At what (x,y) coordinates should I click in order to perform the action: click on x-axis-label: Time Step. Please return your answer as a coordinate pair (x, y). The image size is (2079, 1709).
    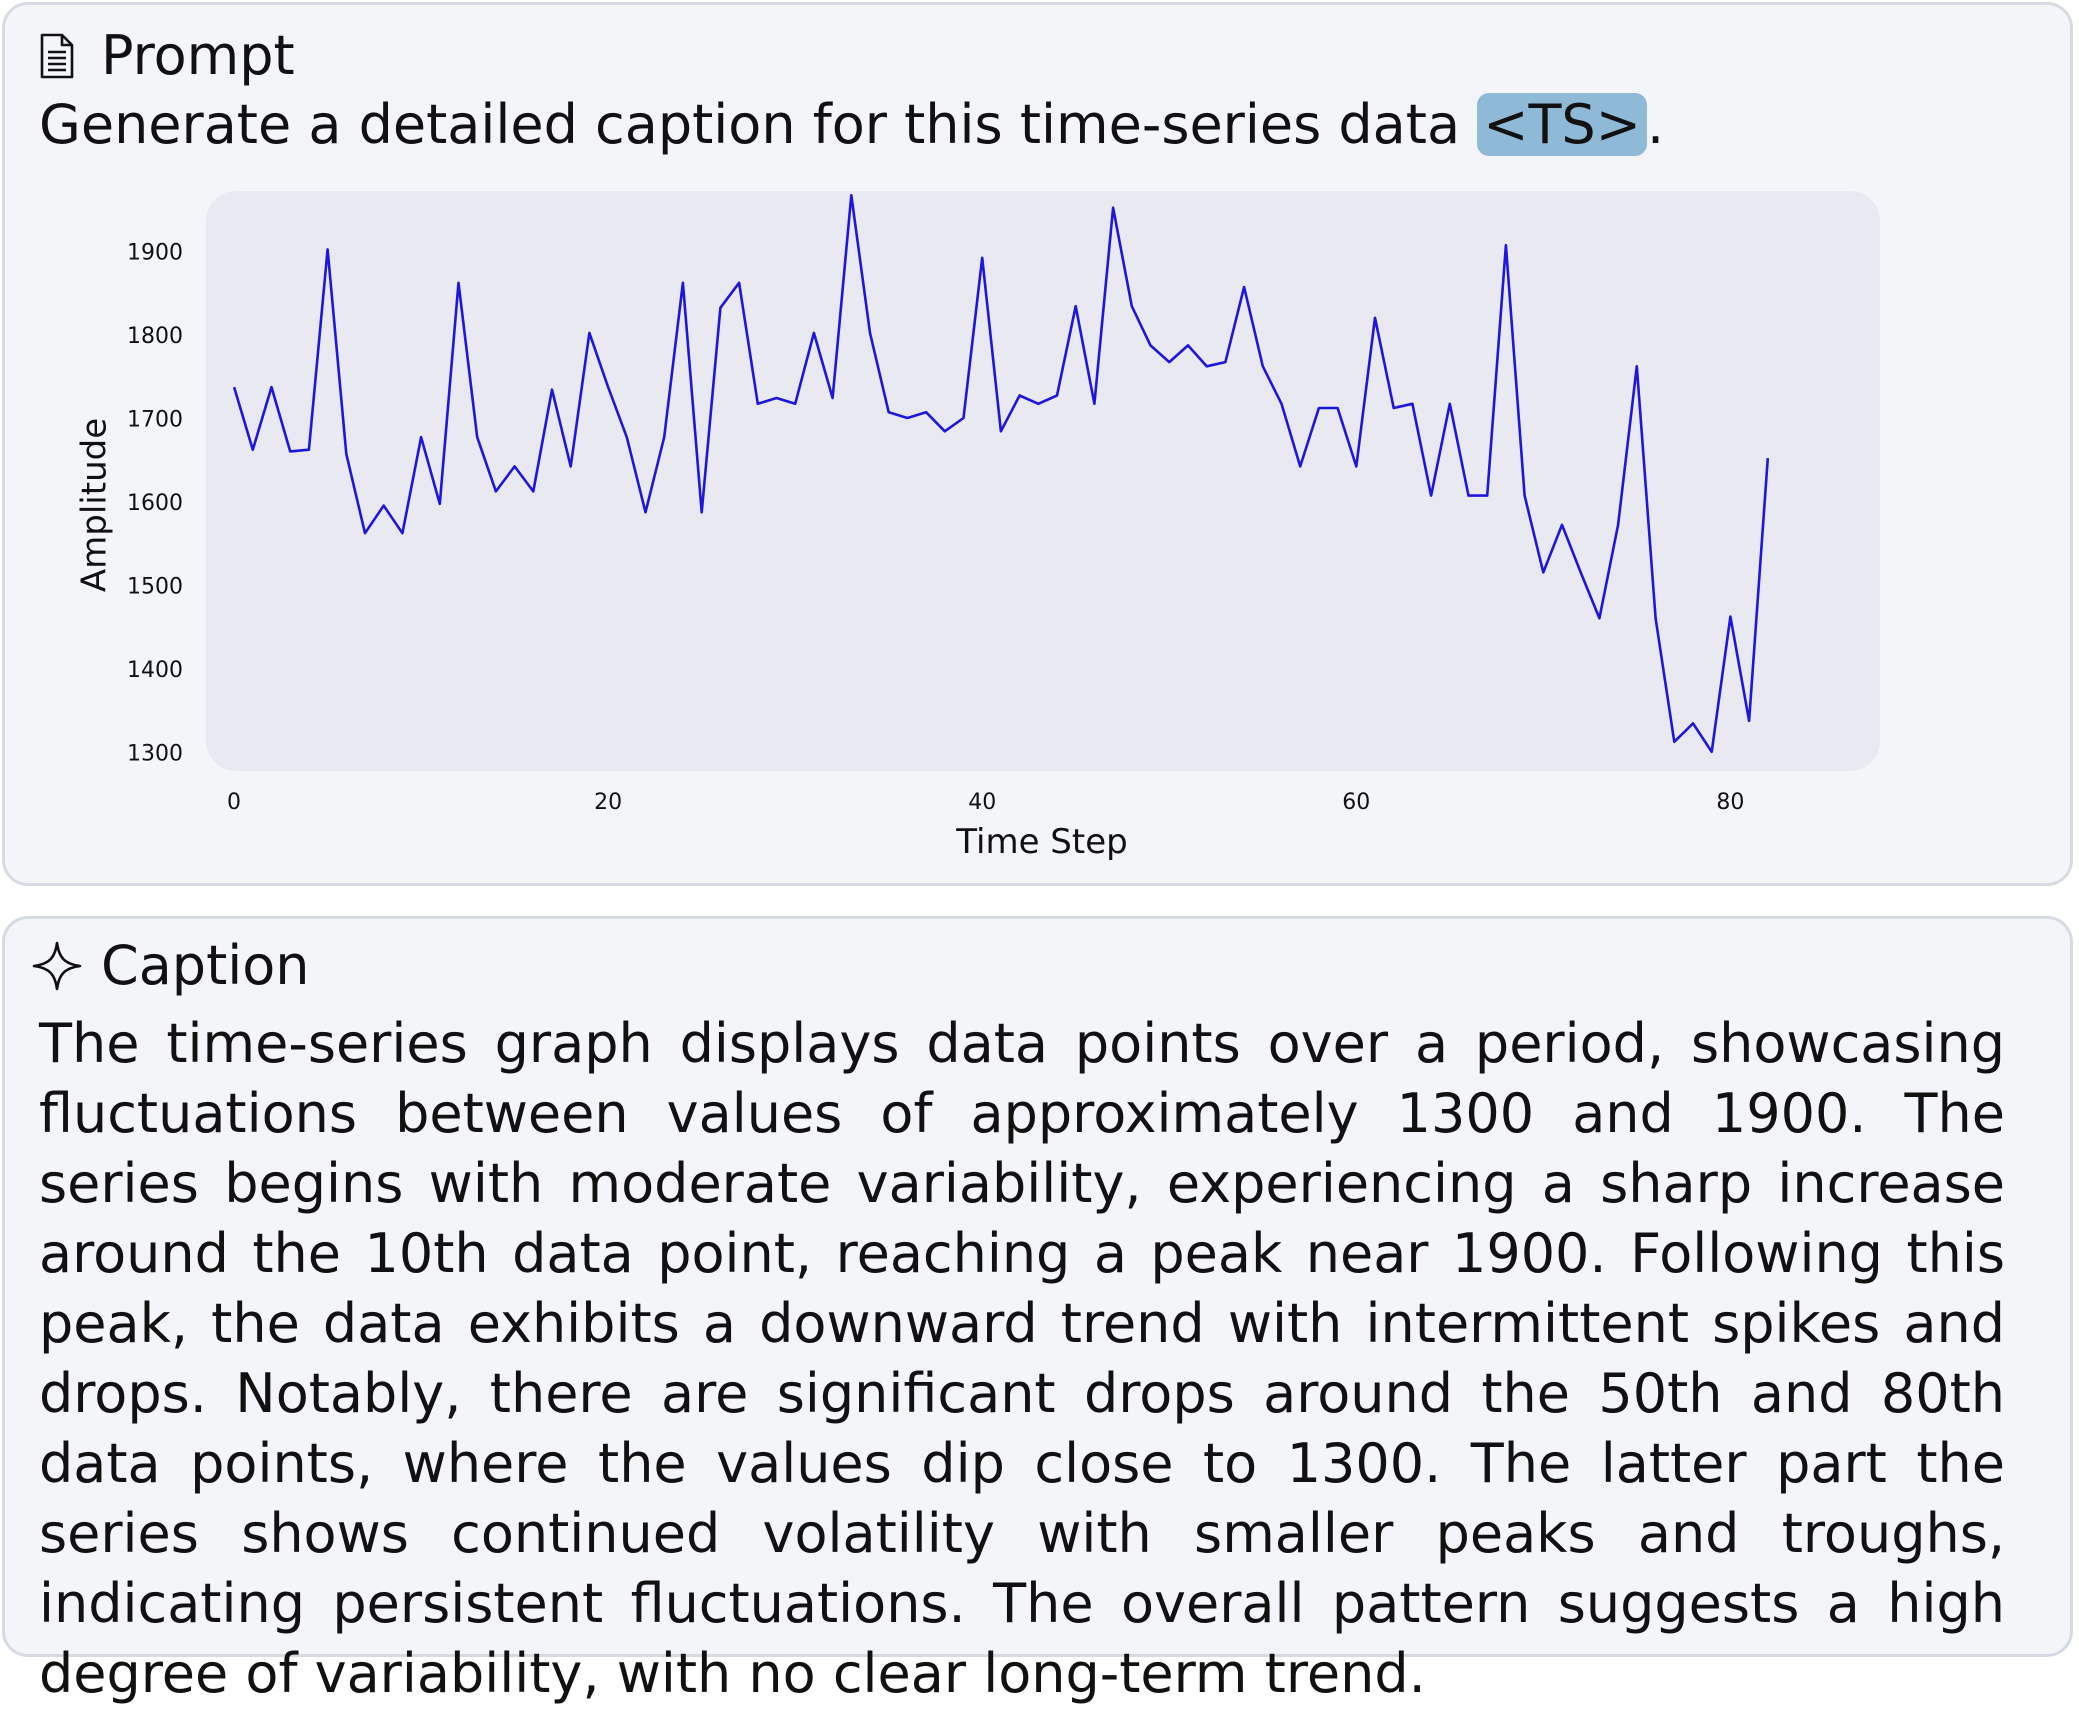
    Looking at the image, I should click on (1041, 842).